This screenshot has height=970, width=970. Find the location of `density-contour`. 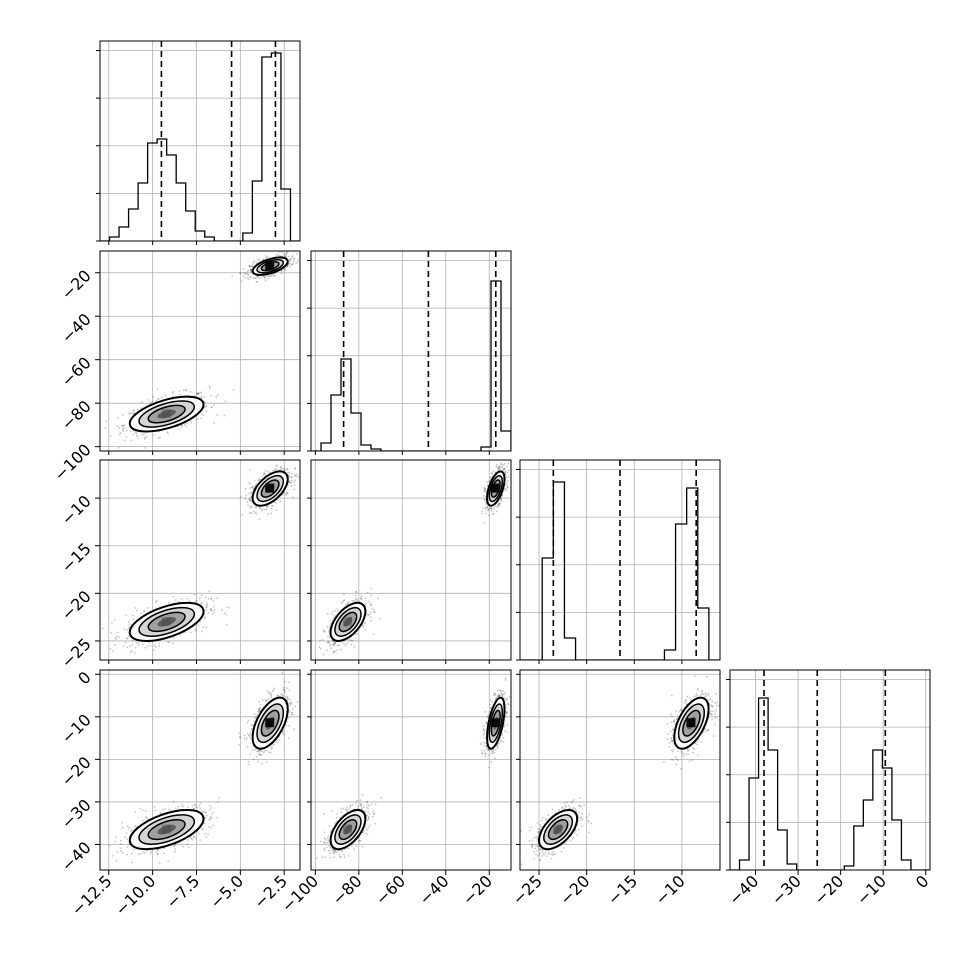

density-contour is located at coordinates (166, 829).